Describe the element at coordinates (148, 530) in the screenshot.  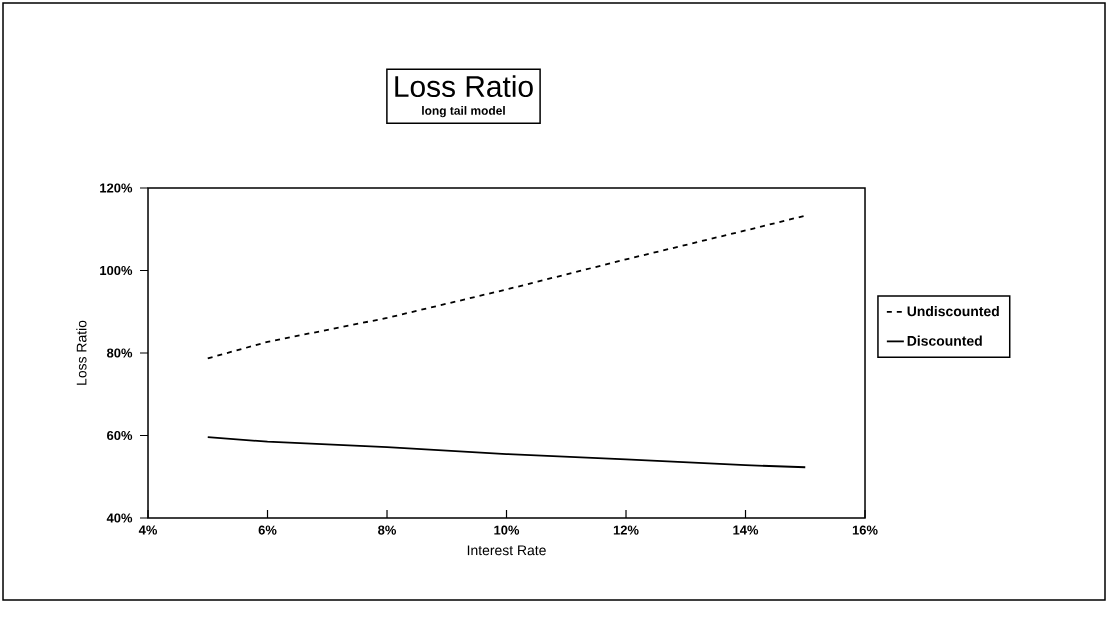
I see `x-tick-label: 4%` at that location.